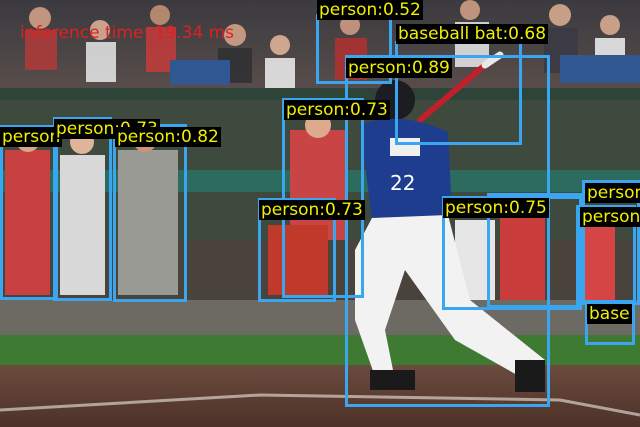 The width and height of the screenshot is (640, 427). Describe the element at coordinates (496, 208) in the screenshot. I see `detection-label: person:0.75` at that location.